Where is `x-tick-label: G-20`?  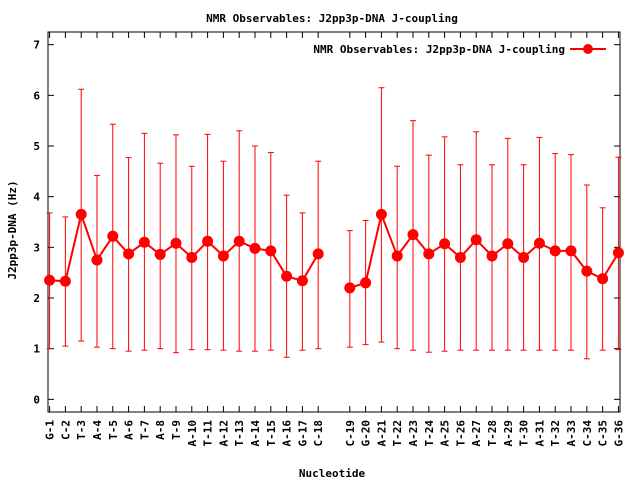 x-tick-label: G-20 is located at coordinates (366, 433).